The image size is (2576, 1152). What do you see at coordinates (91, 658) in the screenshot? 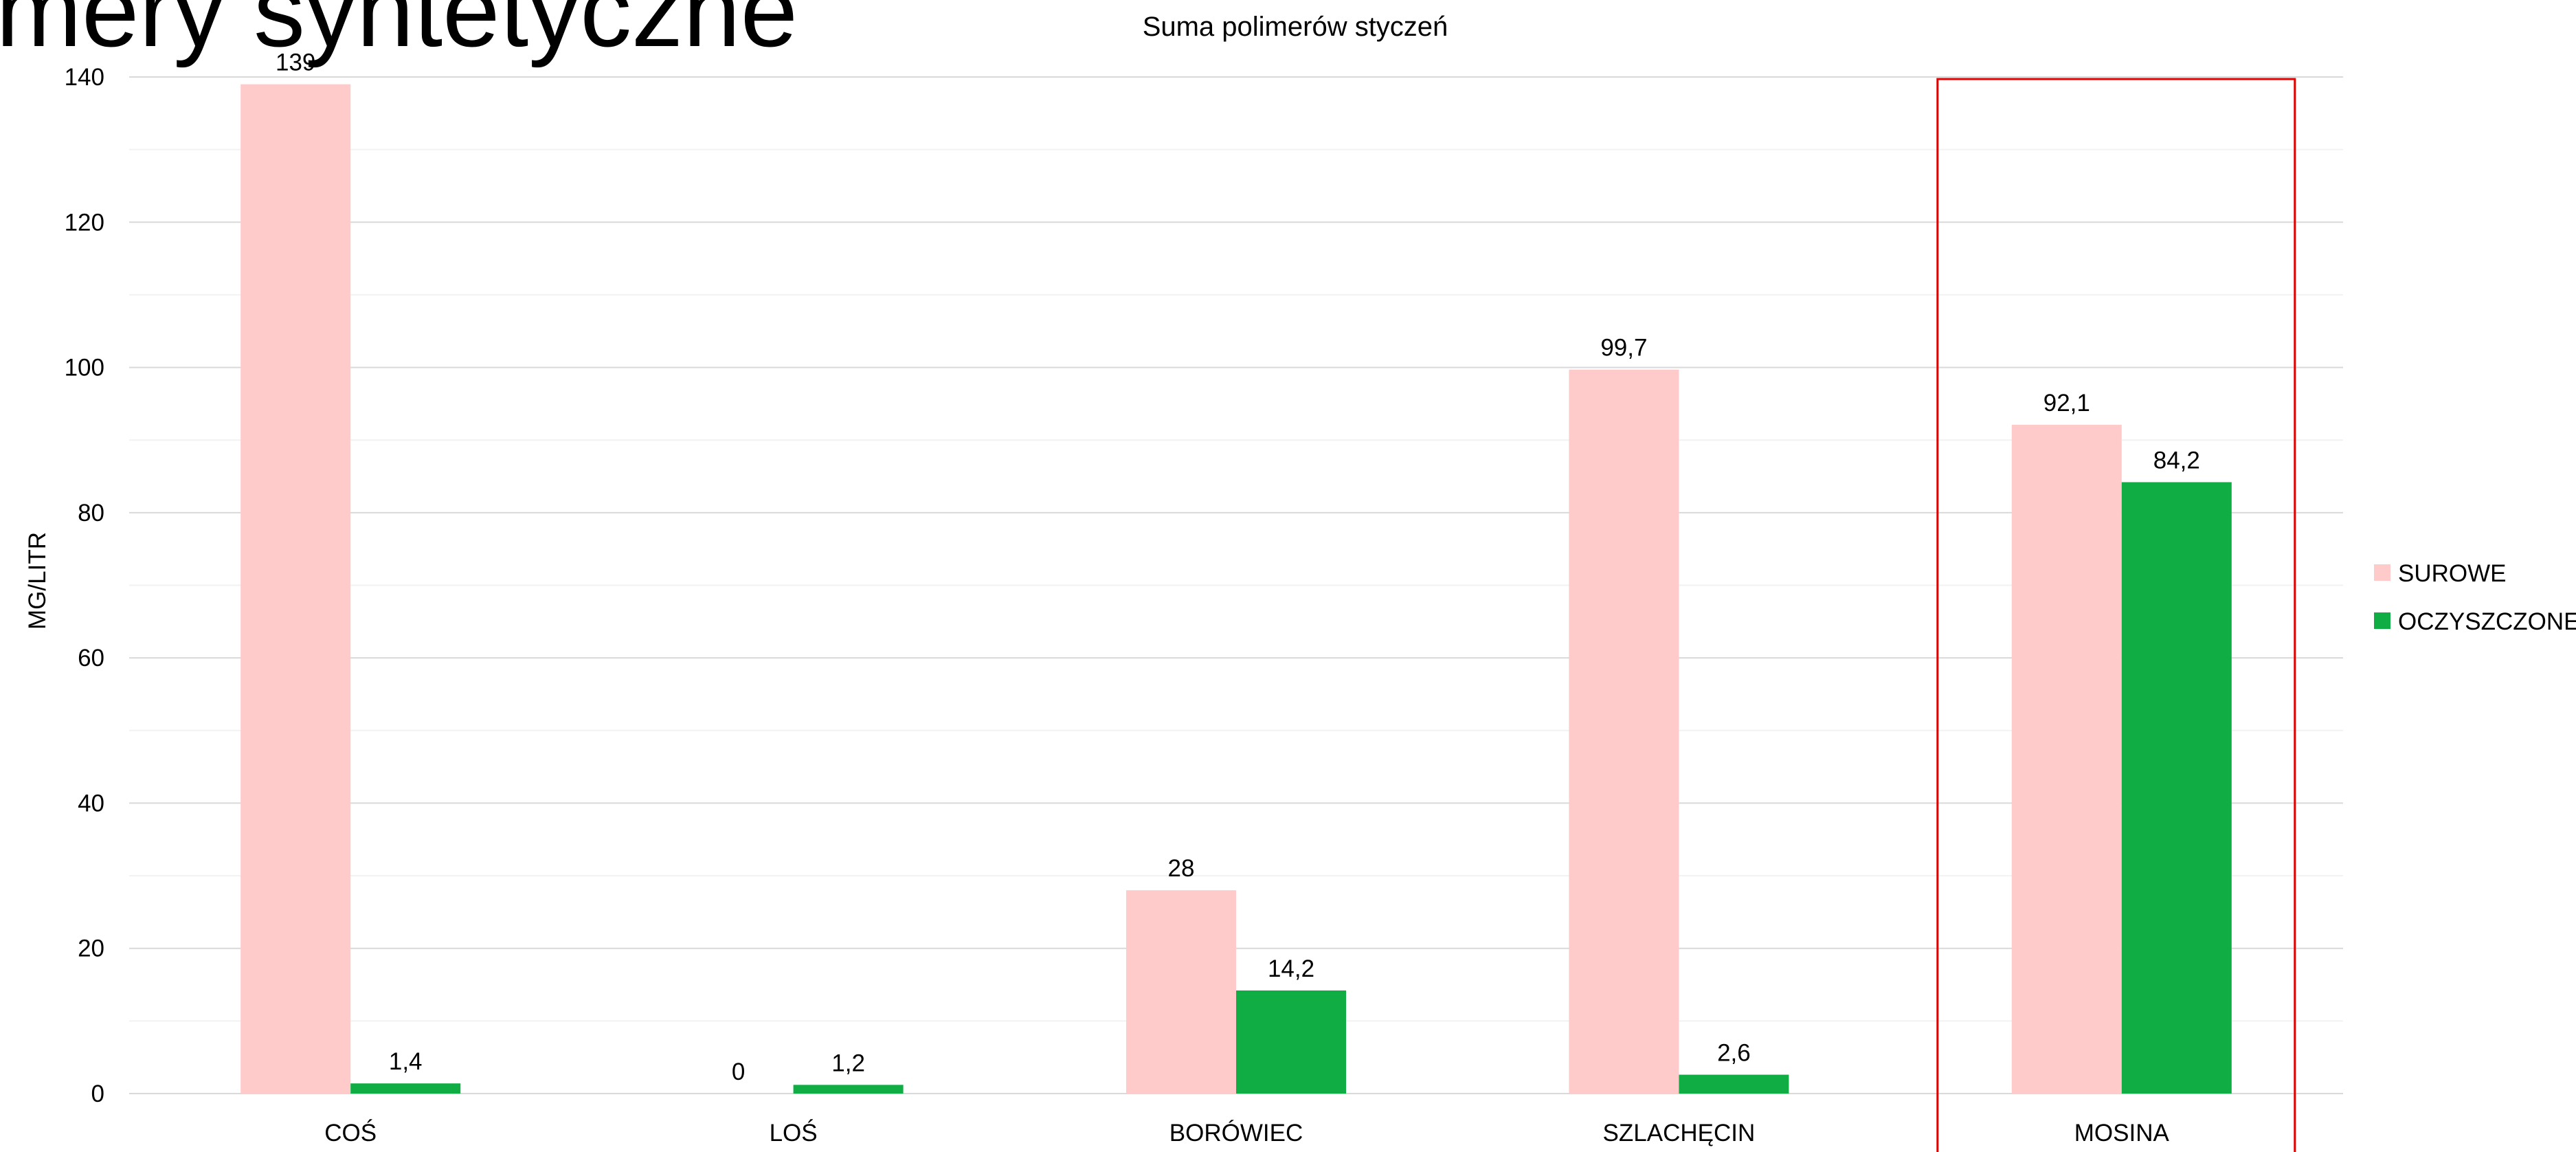
I see `y-tick-label: 60` at bounding box center [91, 658].